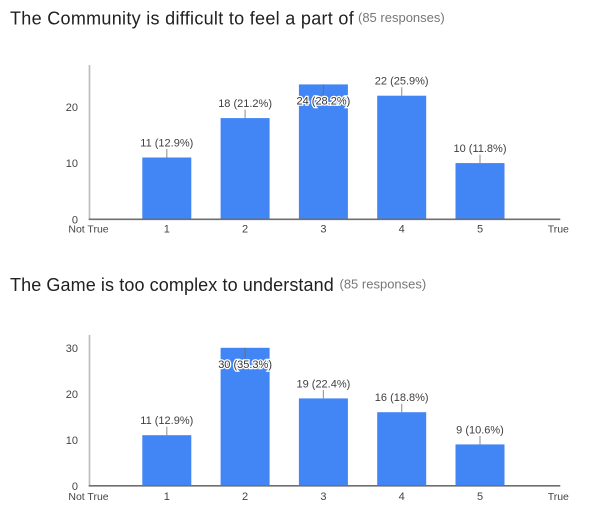  What do you see at coordinates (245, 104) in the screenshot?
I see `svg-text: 18 (21.2%)` at bounding box center [245, 104].